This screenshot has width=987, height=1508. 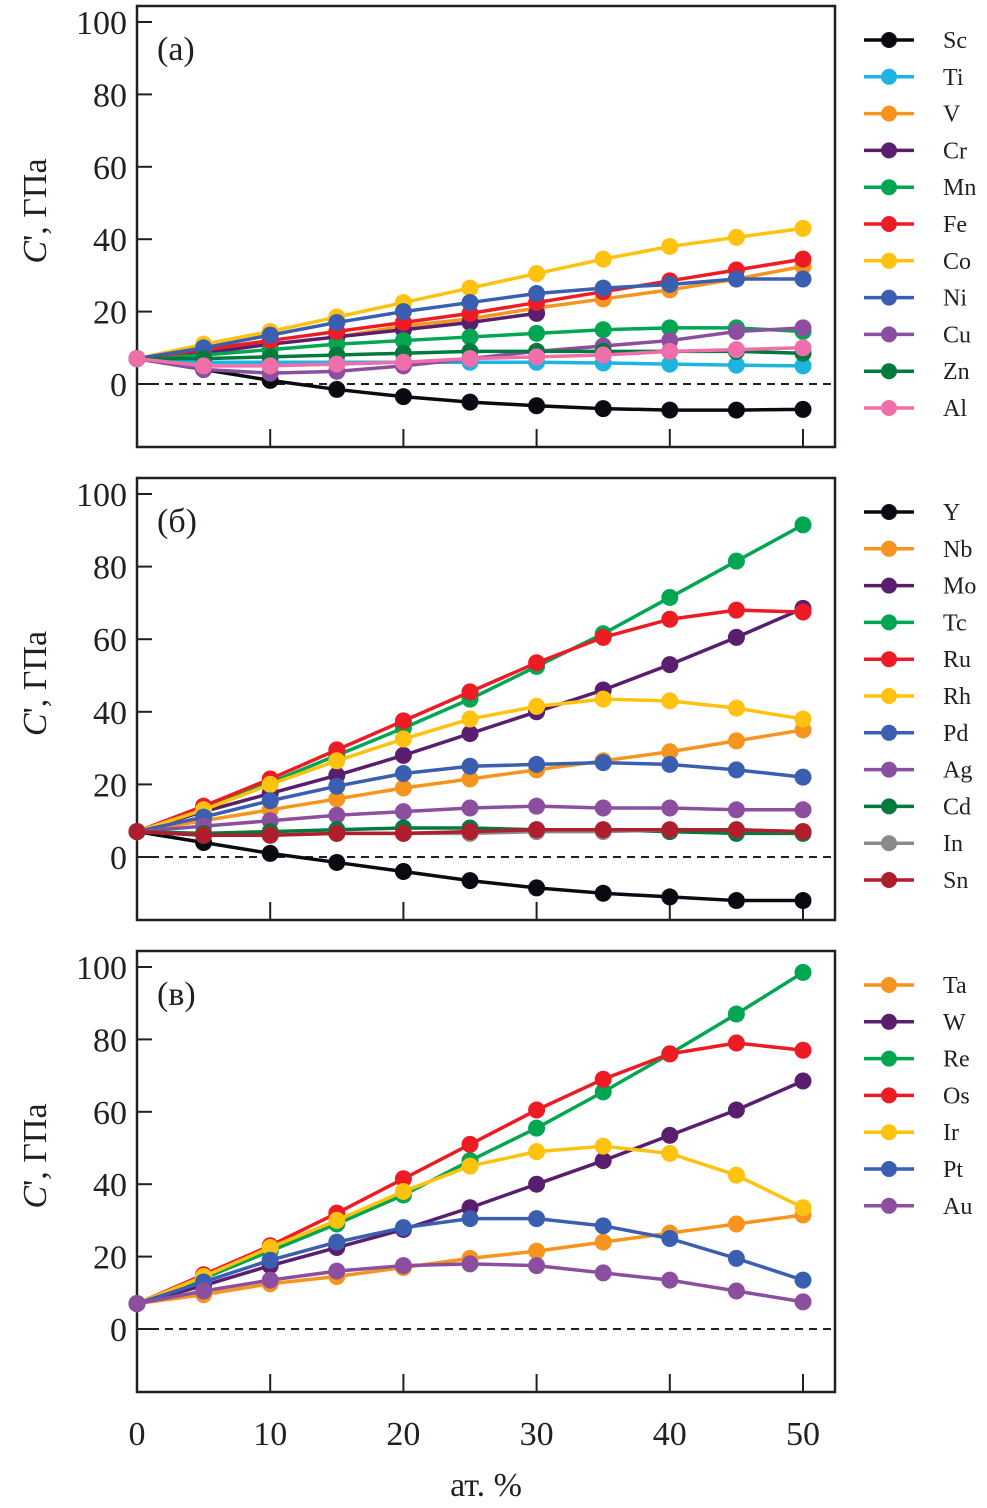 I want to click on legend-label: Mo, so click(x=959, y=587).